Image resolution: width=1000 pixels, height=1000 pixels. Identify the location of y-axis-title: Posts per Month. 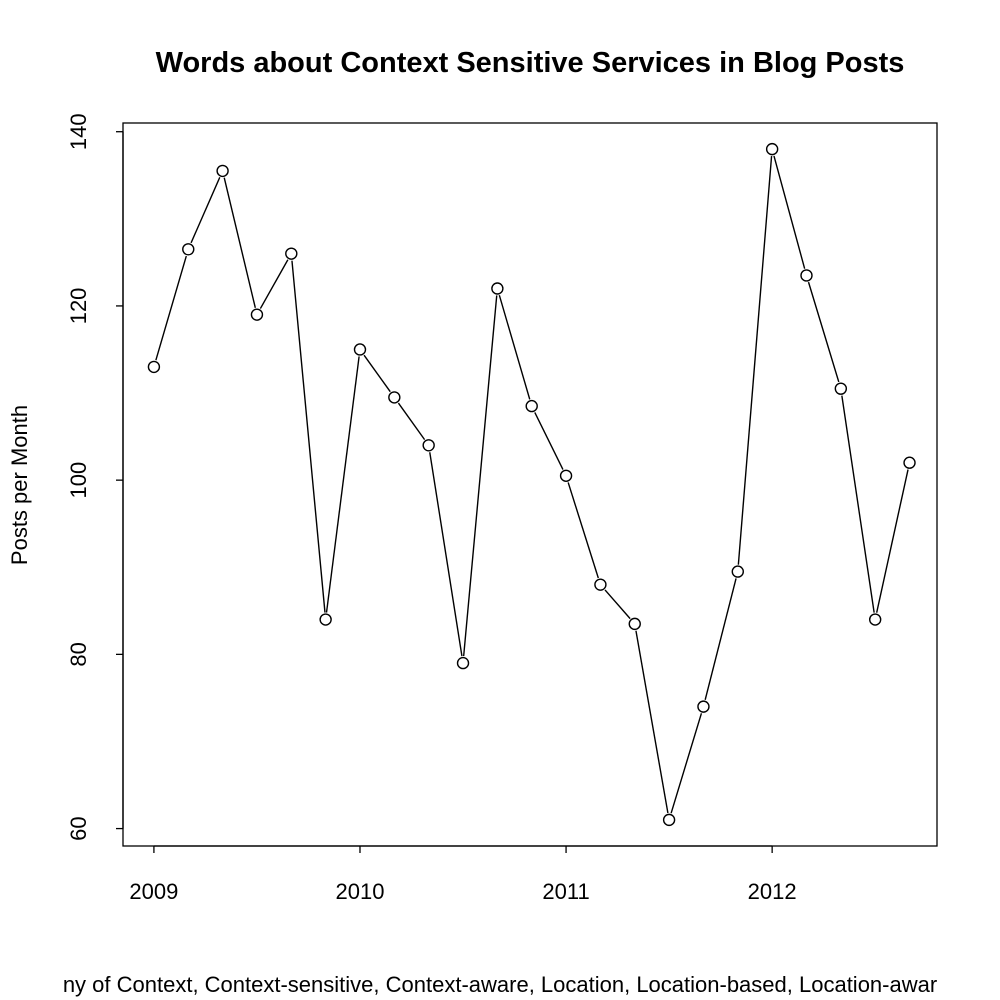
(19, 485).